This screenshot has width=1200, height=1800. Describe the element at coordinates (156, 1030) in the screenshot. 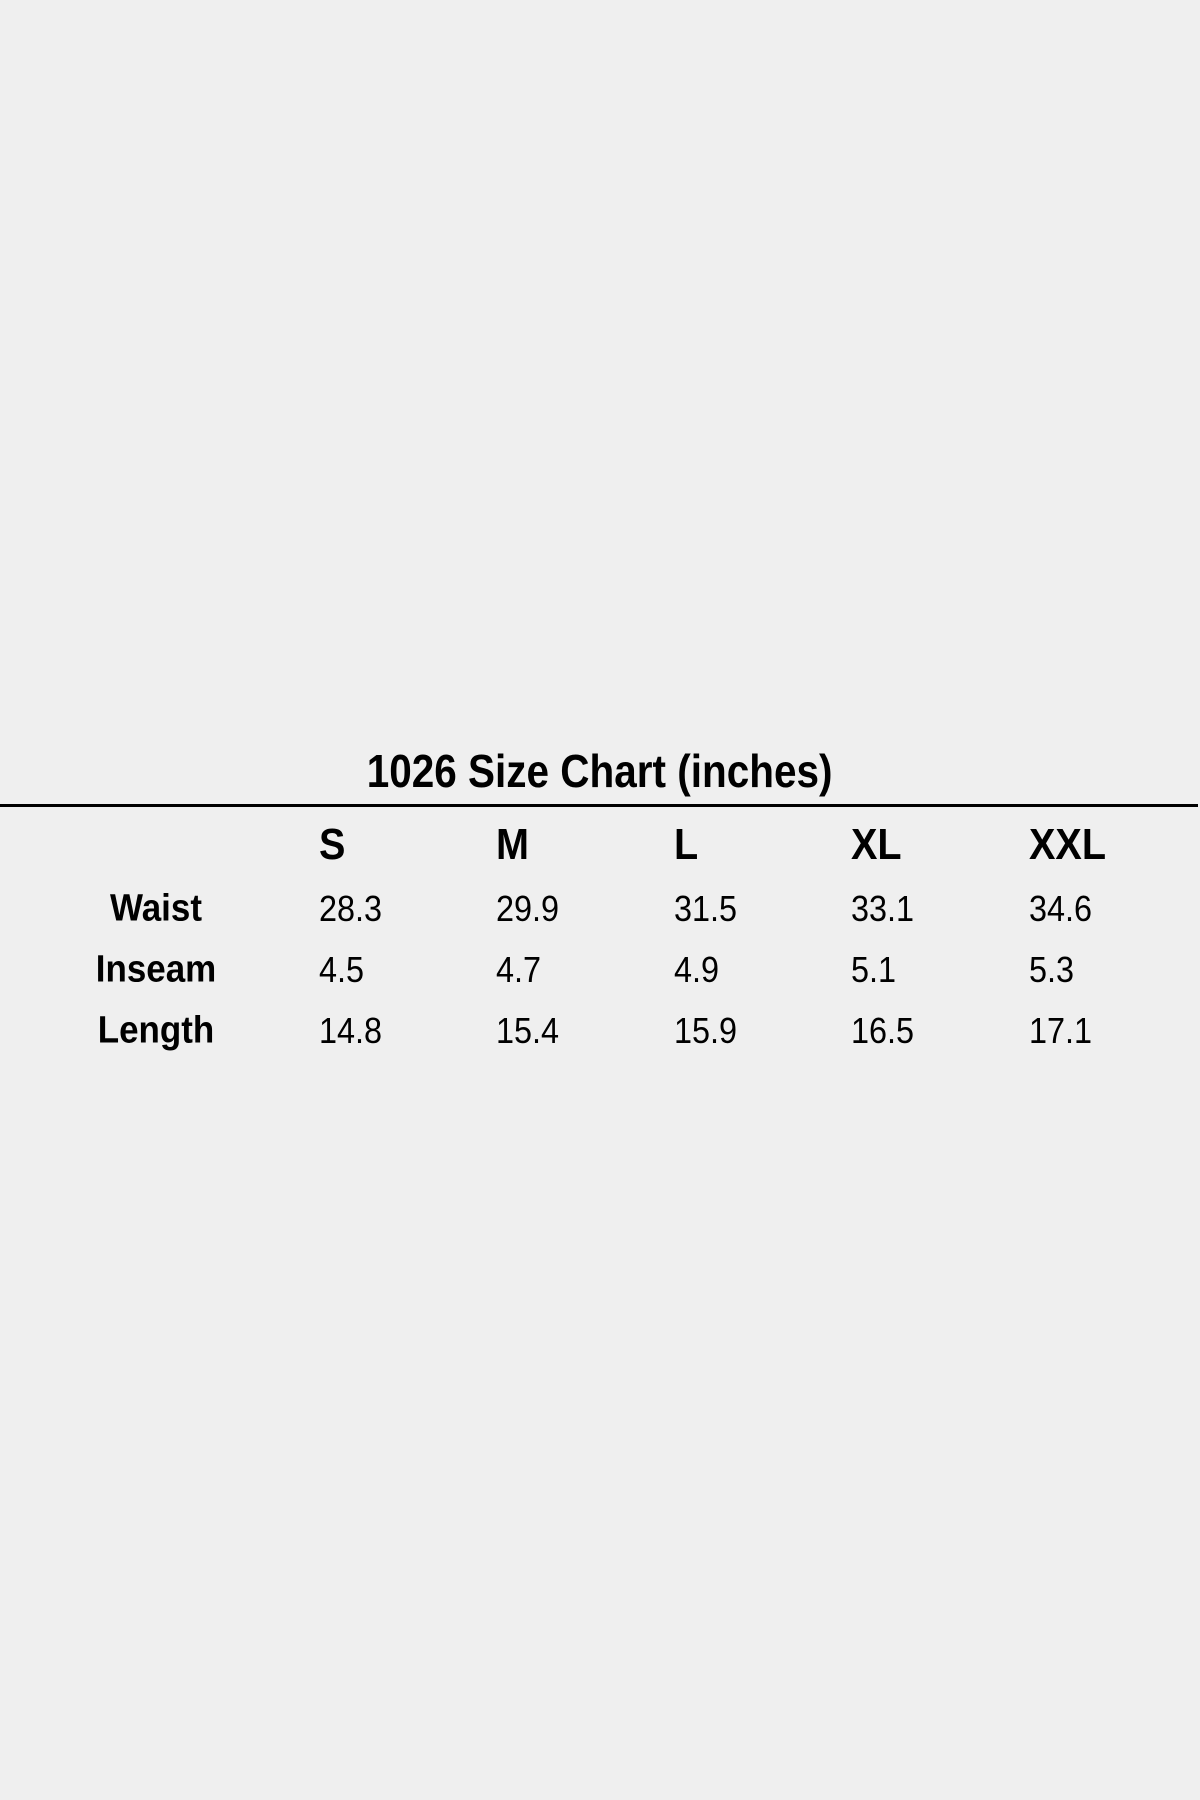

I see `row-label-length: Length` at that location.